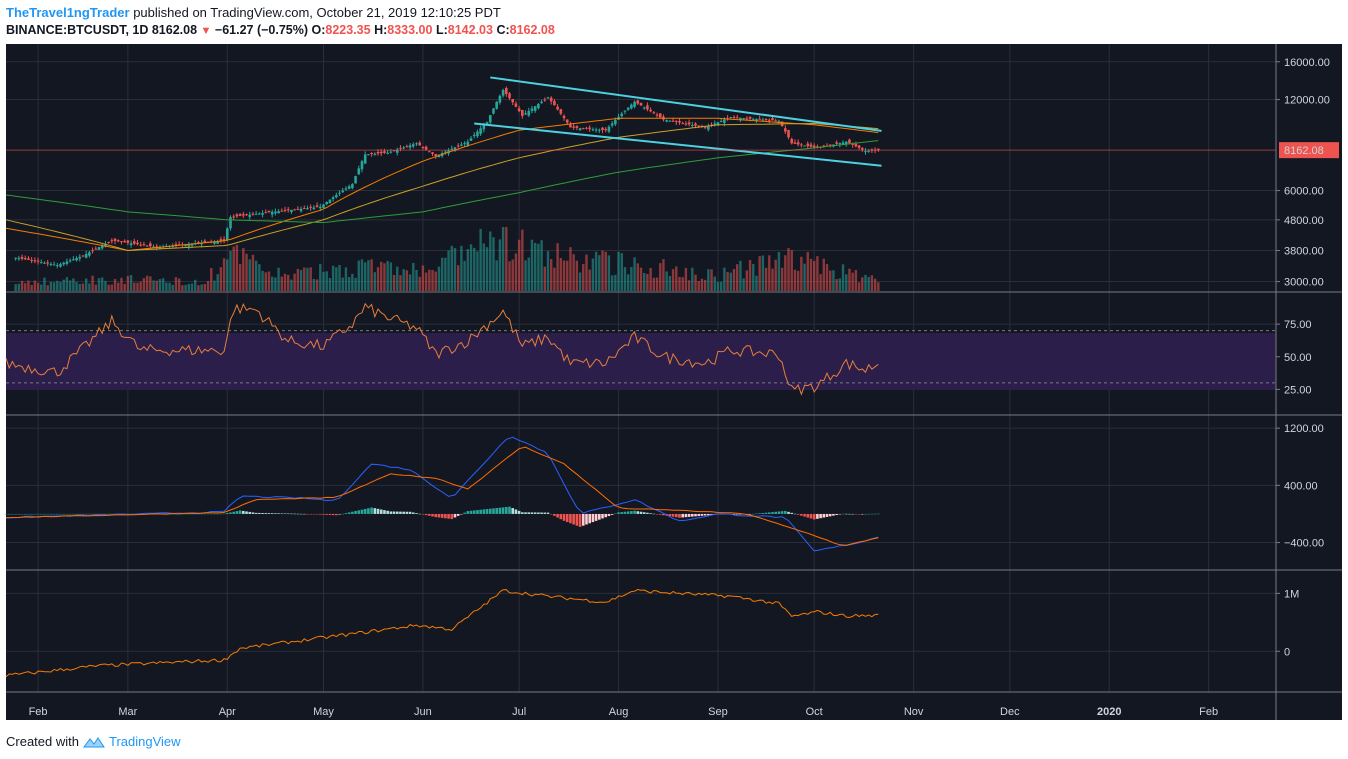 The image size is (1348, 759). What do you see at coordinates (1309, 150) in the screenshot?
I see `last-price-marker` at bounding box center [1309, 150].